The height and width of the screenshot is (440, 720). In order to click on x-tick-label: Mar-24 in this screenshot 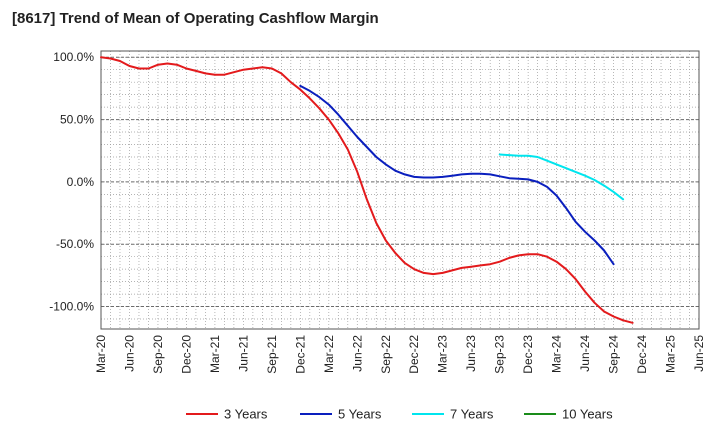, I will do `click(557, 354)`.